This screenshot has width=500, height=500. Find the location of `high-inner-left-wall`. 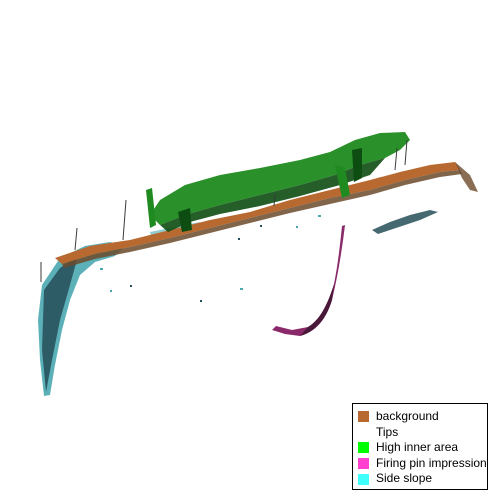

high-inner-left-wall is located at coordinates (151, 208).